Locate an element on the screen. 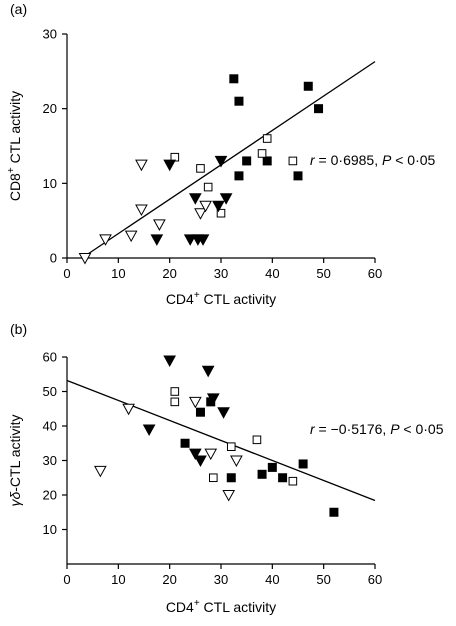 This screenshot has height=626, width=456. y-tick-label: 0 is located at coordinates (53, 258).